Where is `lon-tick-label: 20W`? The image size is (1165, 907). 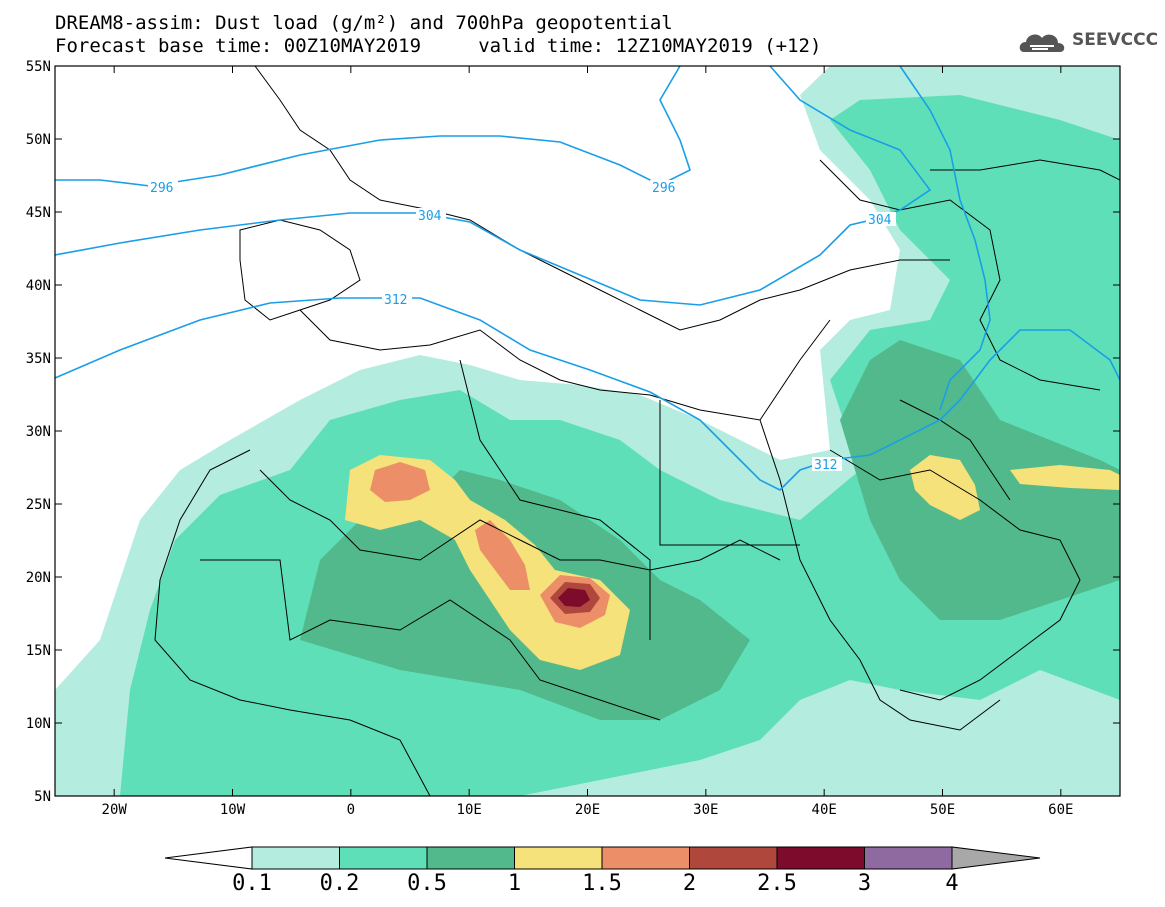 lon-tick-label: 20W is located at coordinates (115, 810).